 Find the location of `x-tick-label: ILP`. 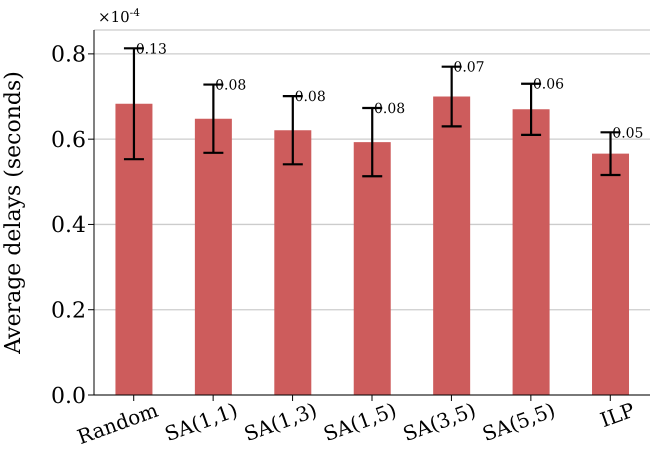

x-tick-label: ILP is located at coordinates (617, 415).